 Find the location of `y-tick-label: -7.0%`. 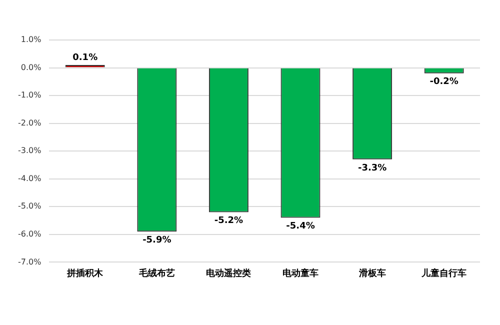

y-tick-label: -7.0% is located at coordinates (30, 261).